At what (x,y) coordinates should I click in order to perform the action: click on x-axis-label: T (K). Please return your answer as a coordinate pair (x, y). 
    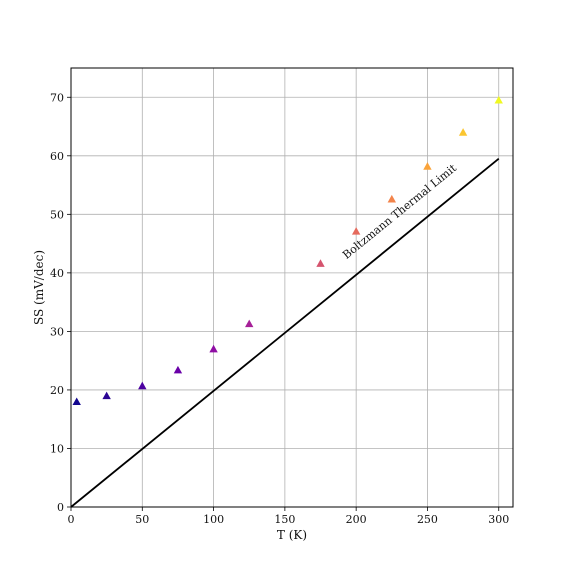
    Looking at the image, I should click on (292, 535).